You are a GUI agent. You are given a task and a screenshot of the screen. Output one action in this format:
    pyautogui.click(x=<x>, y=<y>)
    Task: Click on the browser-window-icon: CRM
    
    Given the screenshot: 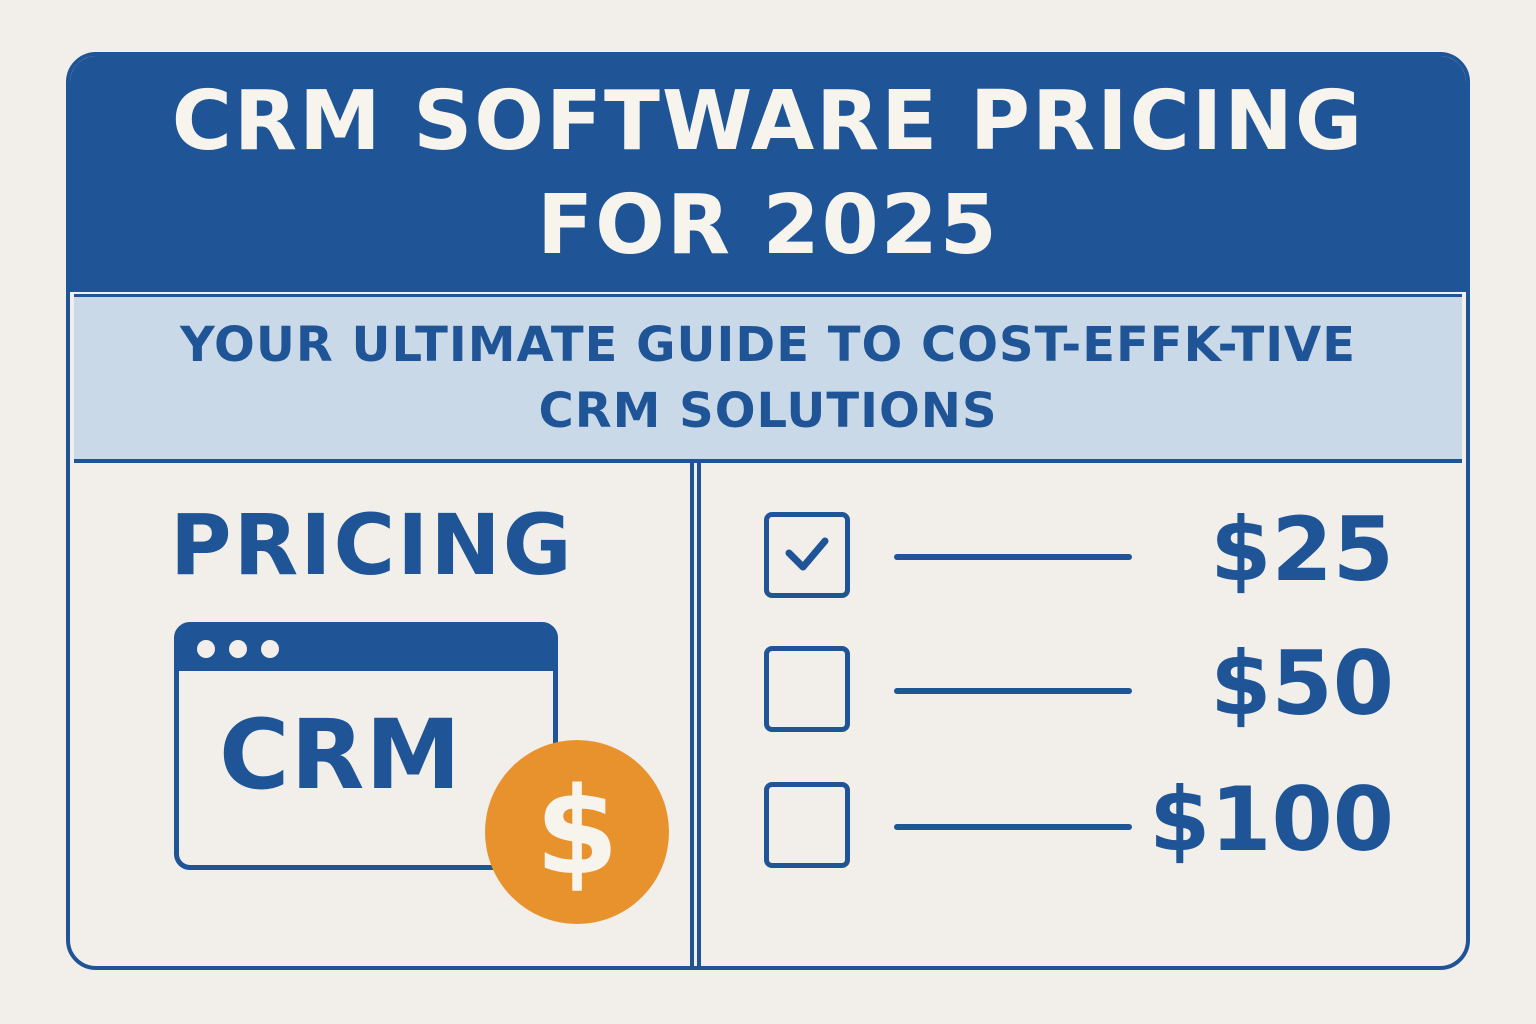 What is the action you would take?
    pyautogui.click(x=366, y=746)
    